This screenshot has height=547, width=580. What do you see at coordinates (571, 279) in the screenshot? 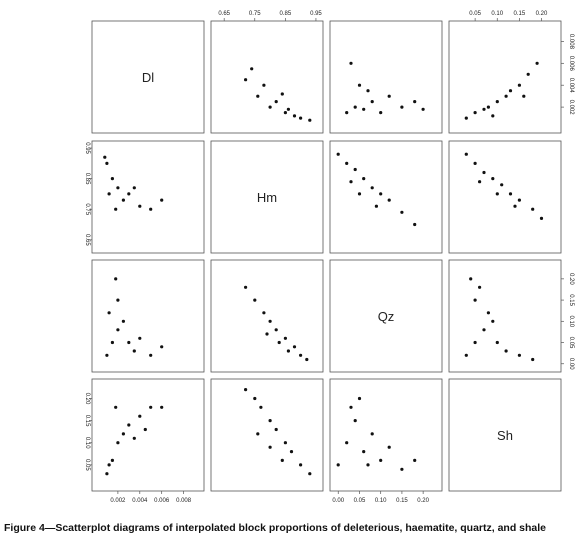
I see `y-tick-label-qz: 0.20` at bounding box center [571, 279].